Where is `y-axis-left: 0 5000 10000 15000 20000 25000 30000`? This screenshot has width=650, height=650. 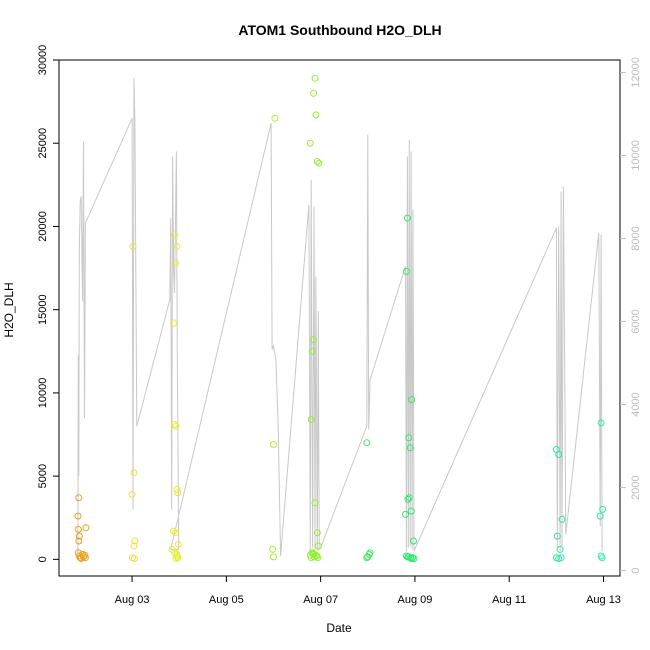 y-axis-left: 0 5000 10000 15000 20000 25000 30000 is located at coordinates (48, 303).